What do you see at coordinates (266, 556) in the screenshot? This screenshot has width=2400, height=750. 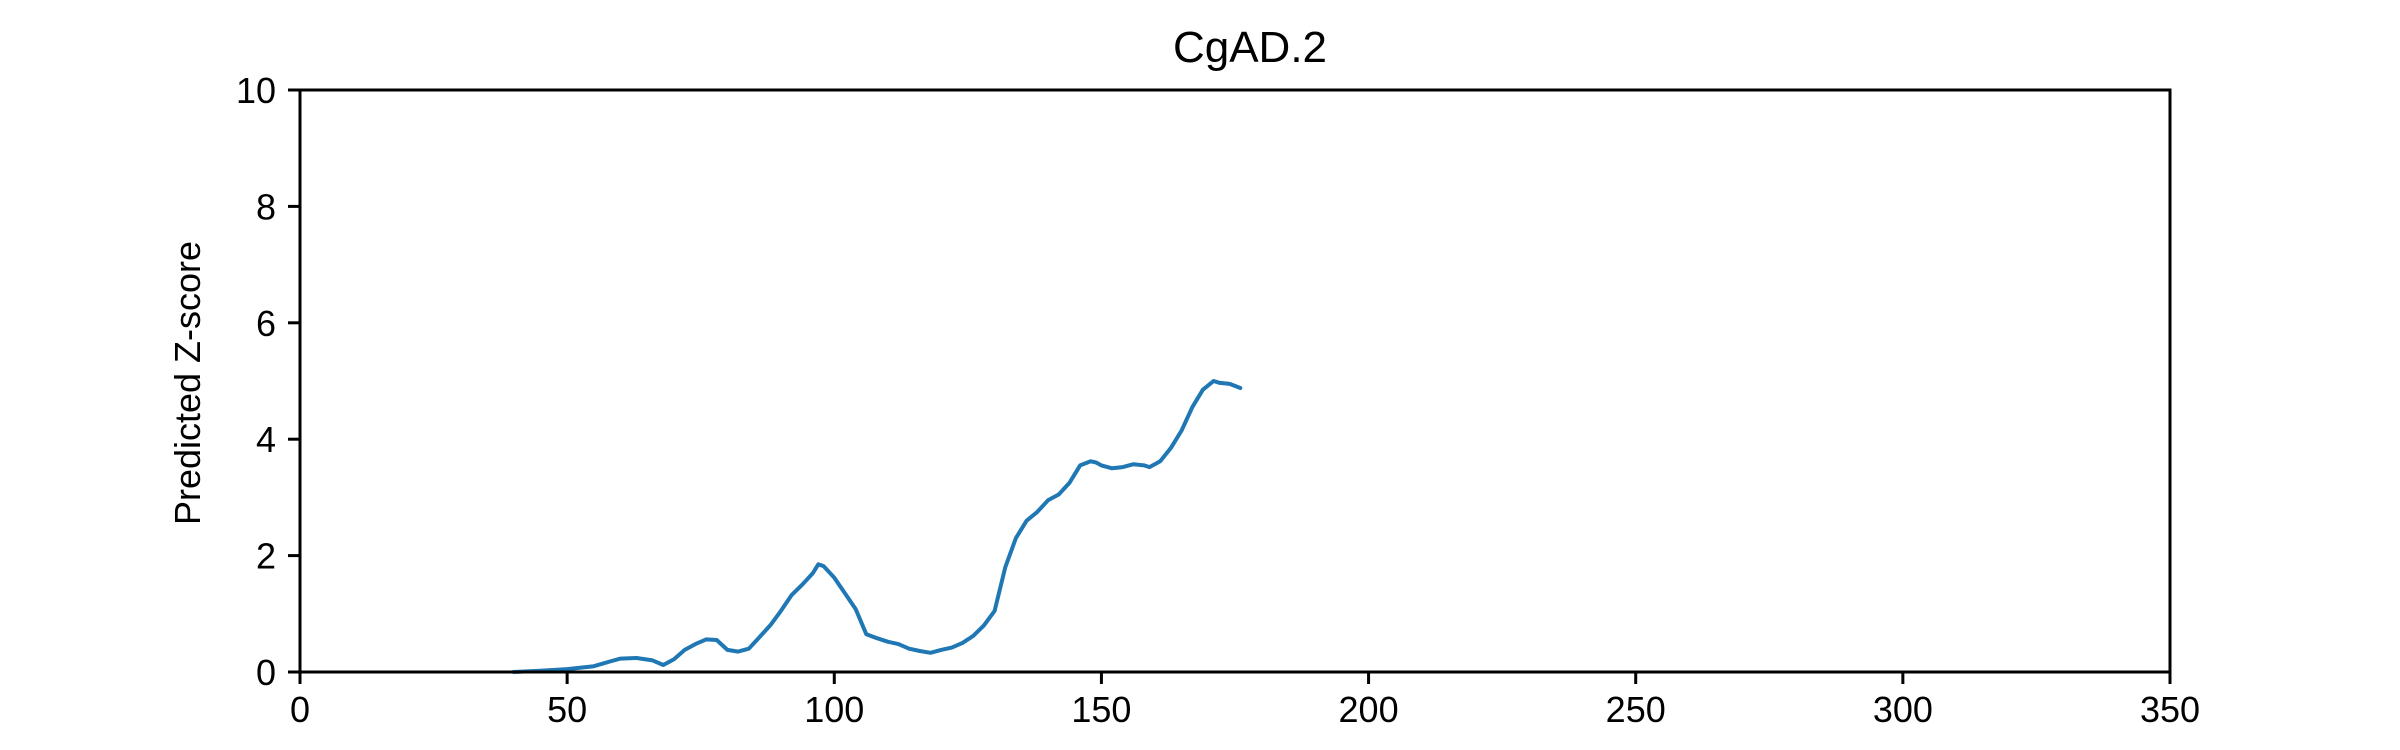 I see `y-tick-label: 2` at bounding box center [266, 556].